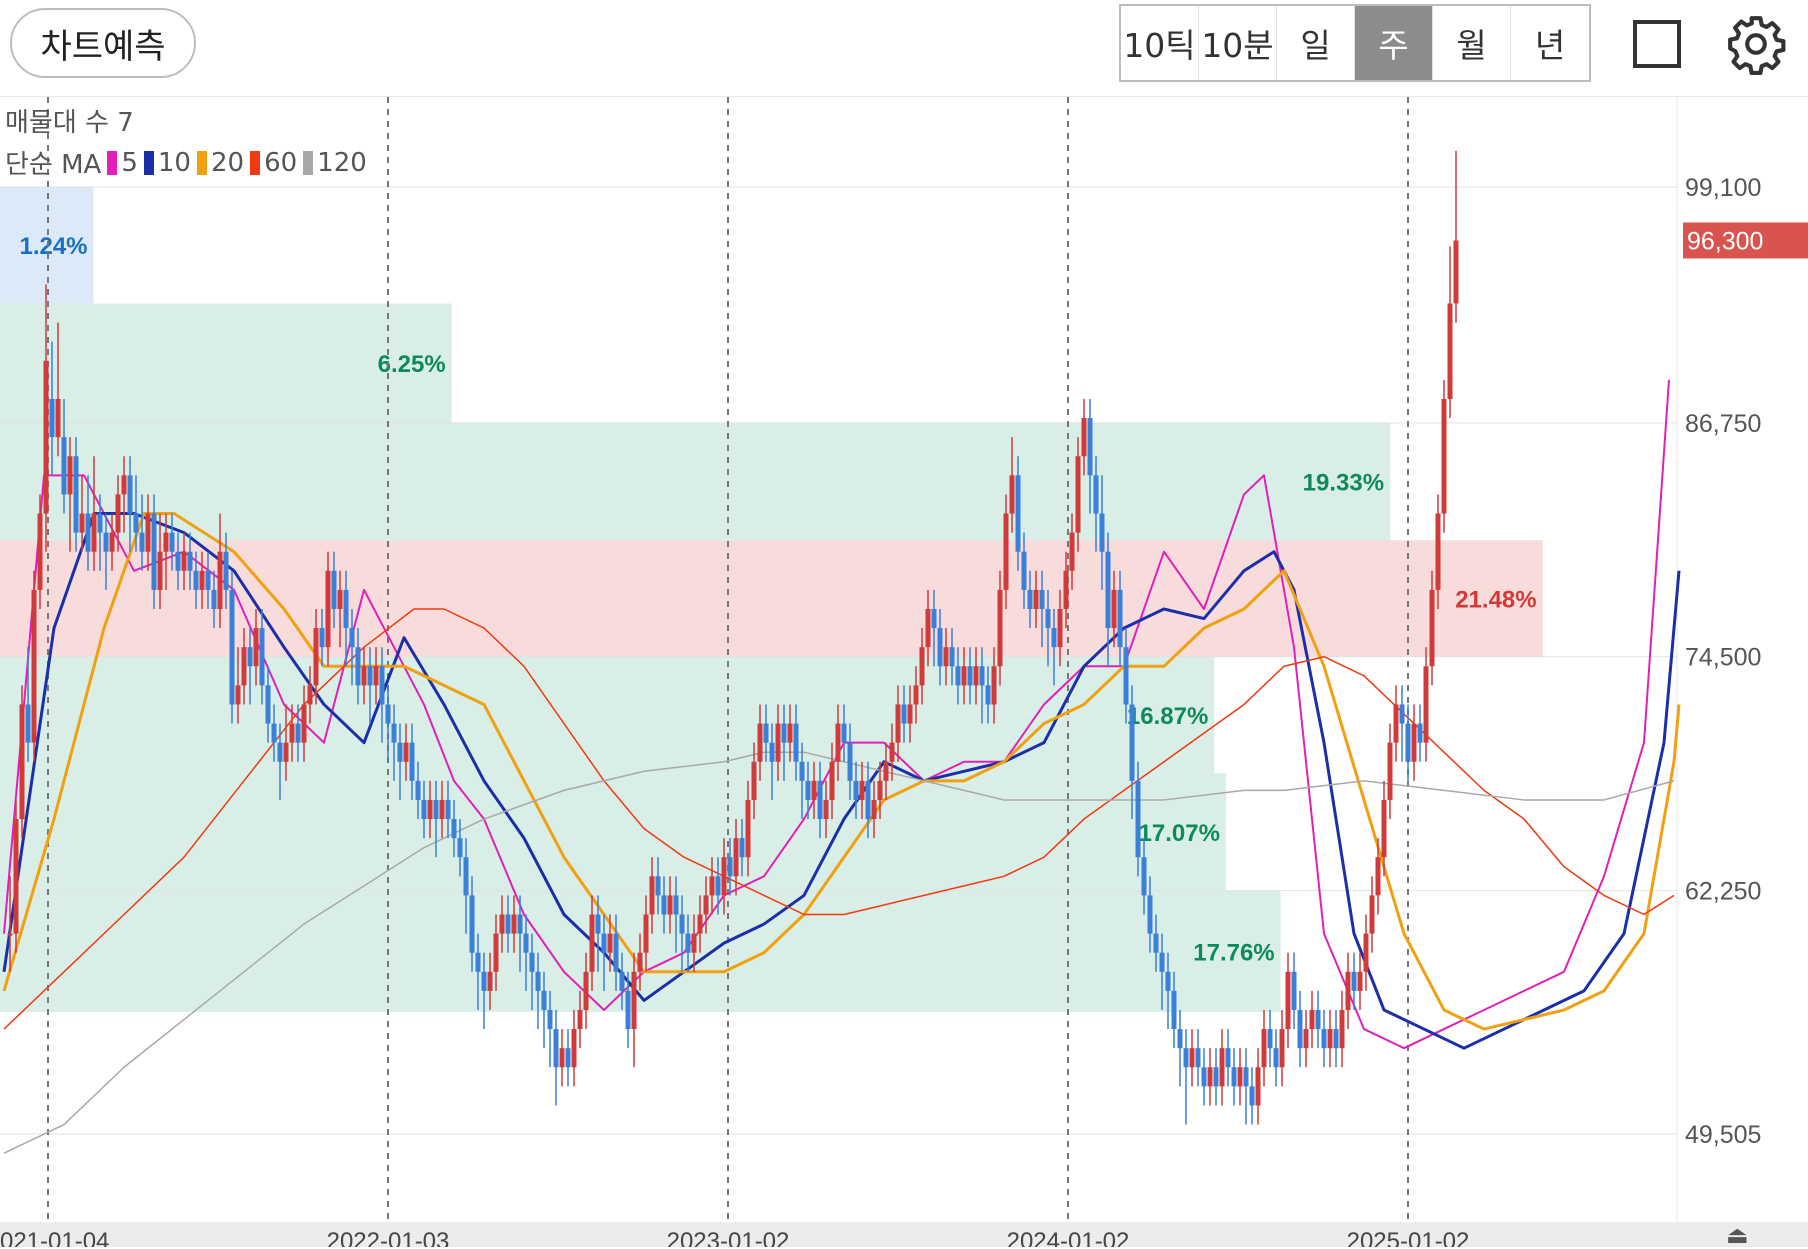 The width and height of the screenshot is (1808, 1249). I want to click on ma-60-label: 60, so click(281, 162).